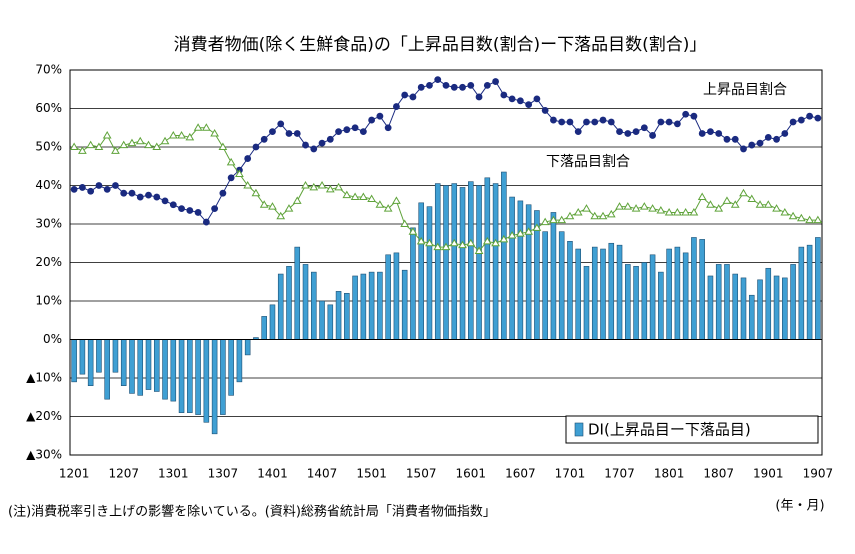 This screenshot has width=855, height=554. I want to click on y-tick-label: ▲10%, so click(44, 378).